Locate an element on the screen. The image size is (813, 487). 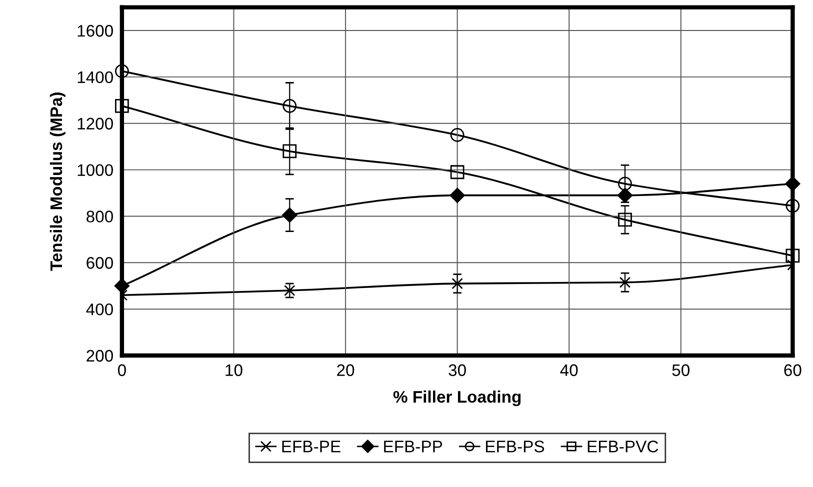
x-tick-label: 10 is located at coordinates (234, 370).